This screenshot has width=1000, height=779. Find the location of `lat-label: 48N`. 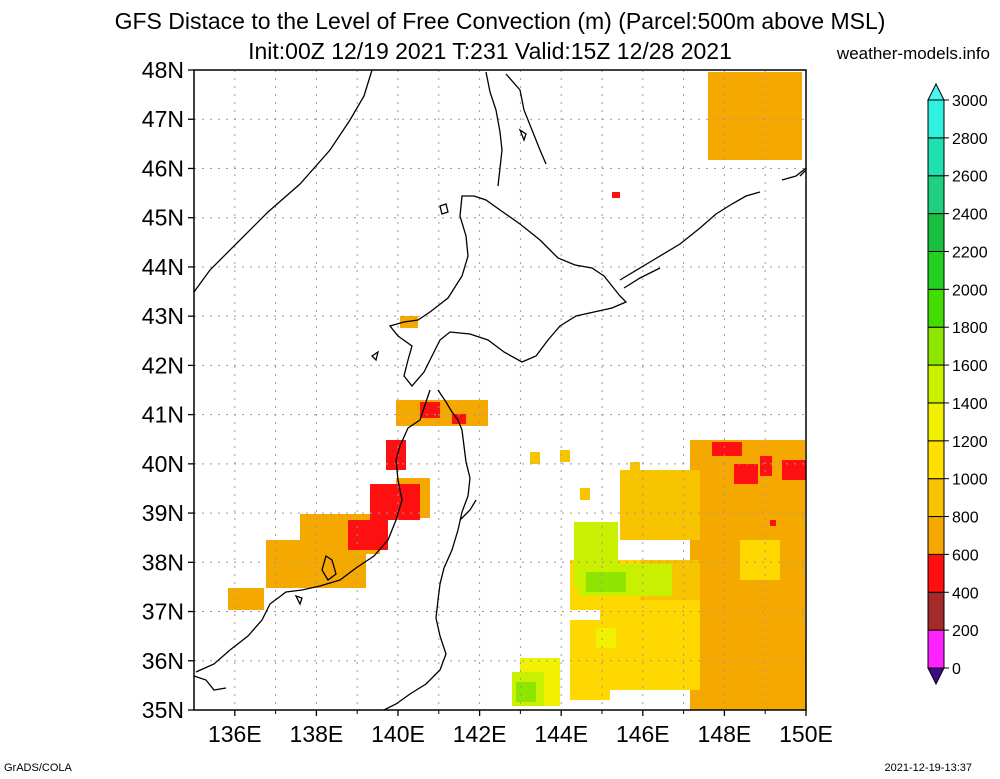

lat-label: 48N is located at coordinates (163, 70).